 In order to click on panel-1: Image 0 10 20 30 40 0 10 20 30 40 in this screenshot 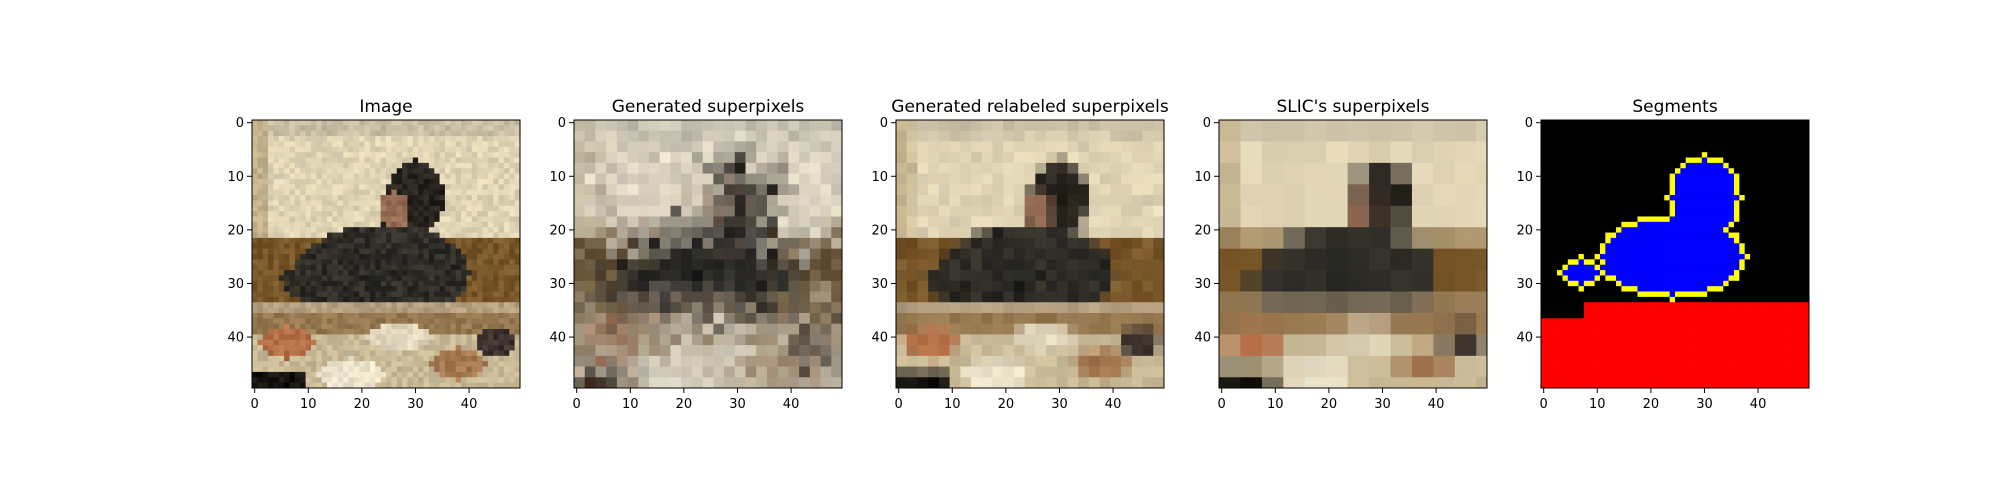, I will do `click(374, 254)`.